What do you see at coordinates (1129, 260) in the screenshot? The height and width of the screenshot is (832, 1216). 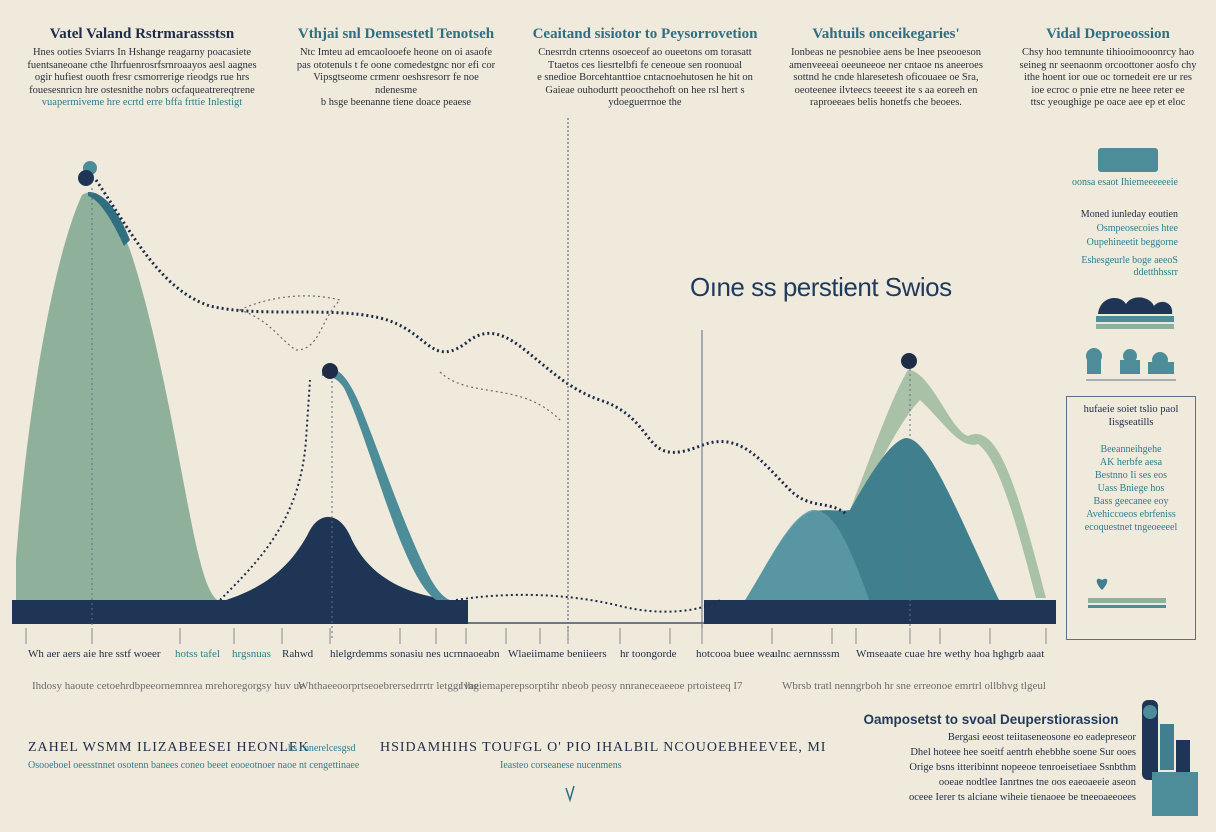 I see `side-label: Eshesgeurle boge aeeoS` at bounding box center [1129, 260].